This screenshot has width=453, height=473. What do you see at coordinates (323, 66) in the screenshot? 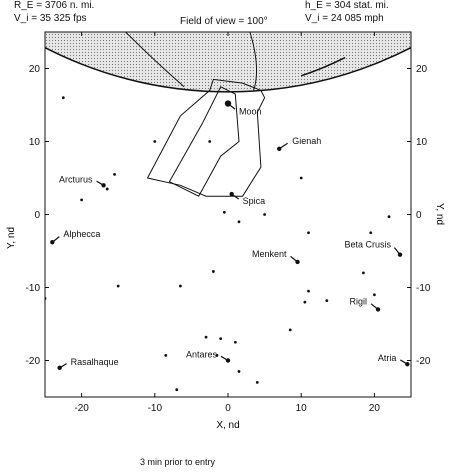
I see `coastline` at bounding box center [323, 66].